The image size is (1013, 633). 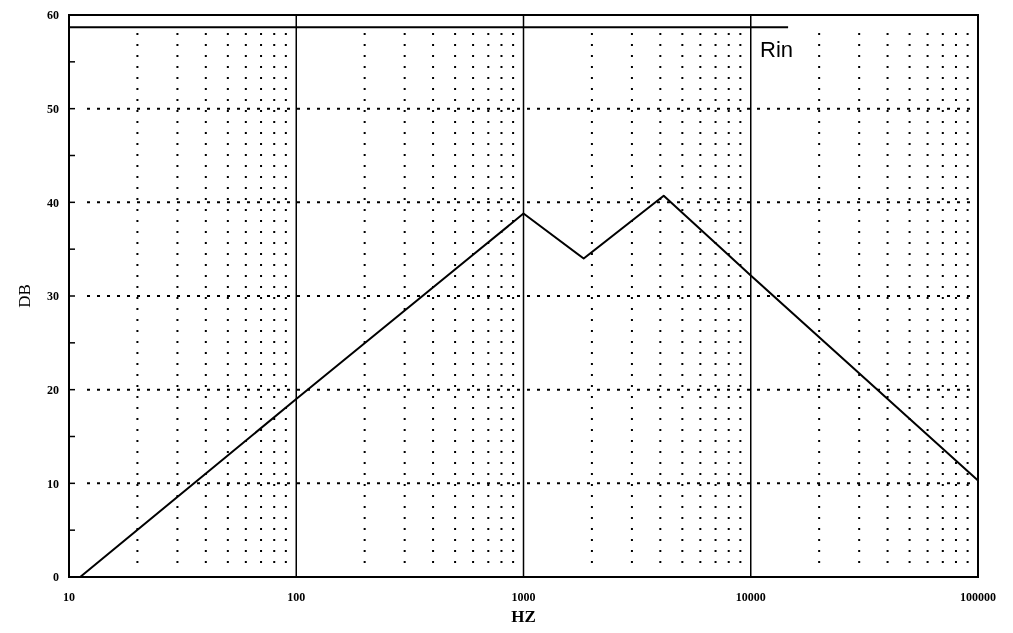 What do you see at coordinates (523, 597) in the screenshot?
I see `x-tick-label: 1000` at bounding box center [523, 597].